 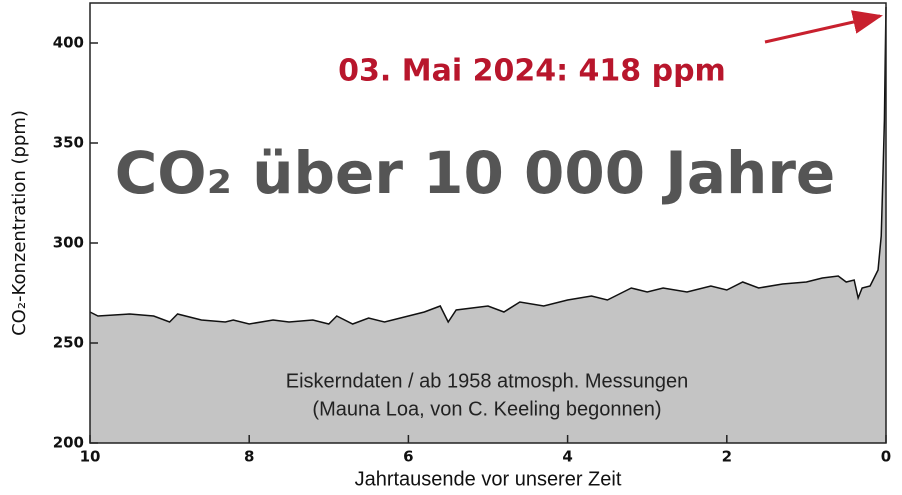 I want to click on y-tick-label: 200, so click(x=68, y=443).